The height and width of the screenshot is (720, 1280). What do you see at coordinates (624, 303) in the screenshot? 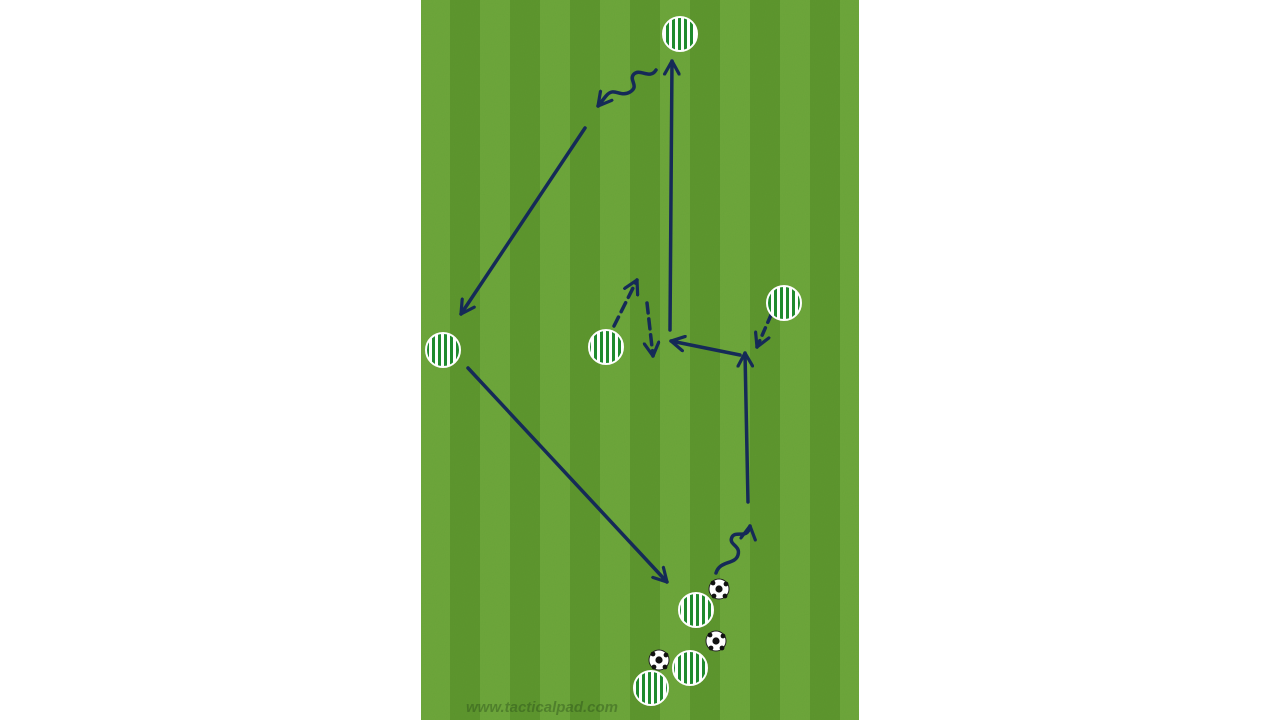
I see `check-run-up-arrow` at bounding box center [624, 303].